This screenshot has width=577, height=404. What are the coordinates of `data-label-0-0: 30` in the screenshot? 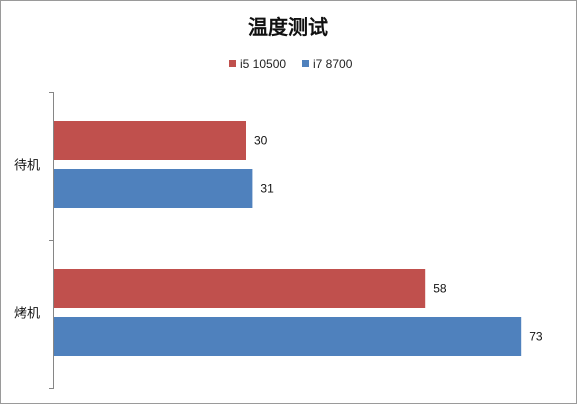 It's located at (261, 141).